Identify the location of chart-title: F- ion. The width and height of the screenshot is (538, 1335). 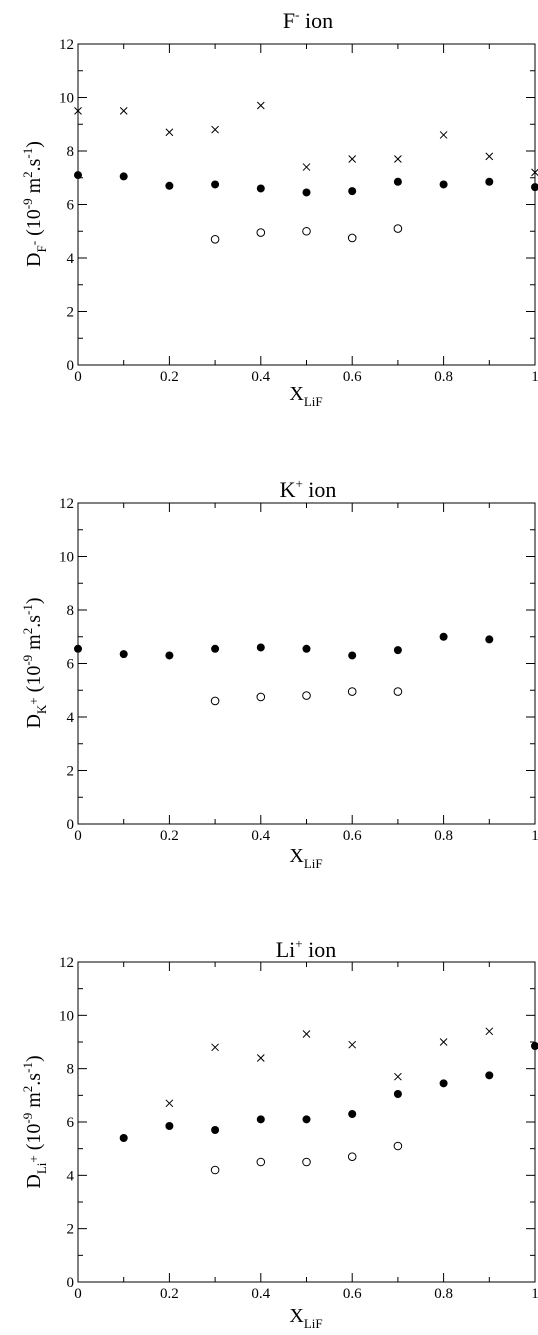
(308, 20).